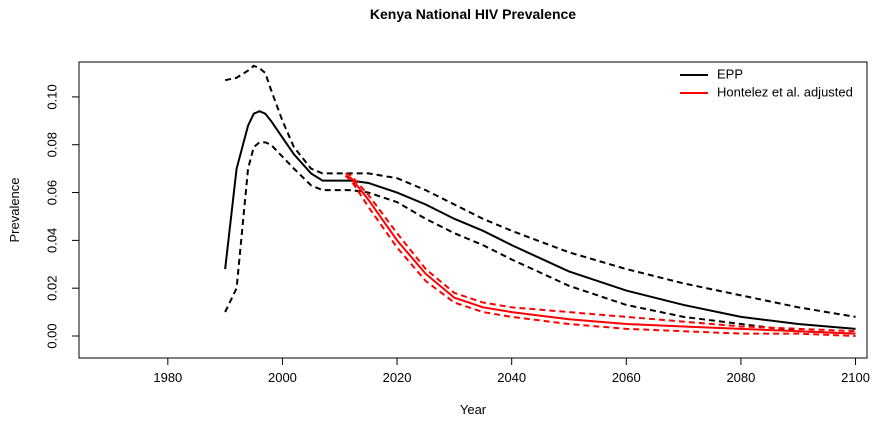 The image size is (883, 426). What do you see at coordinates (473, 409) in the screenshot?
I see `x-axis-label: Year` at bounding box center [473, 409].